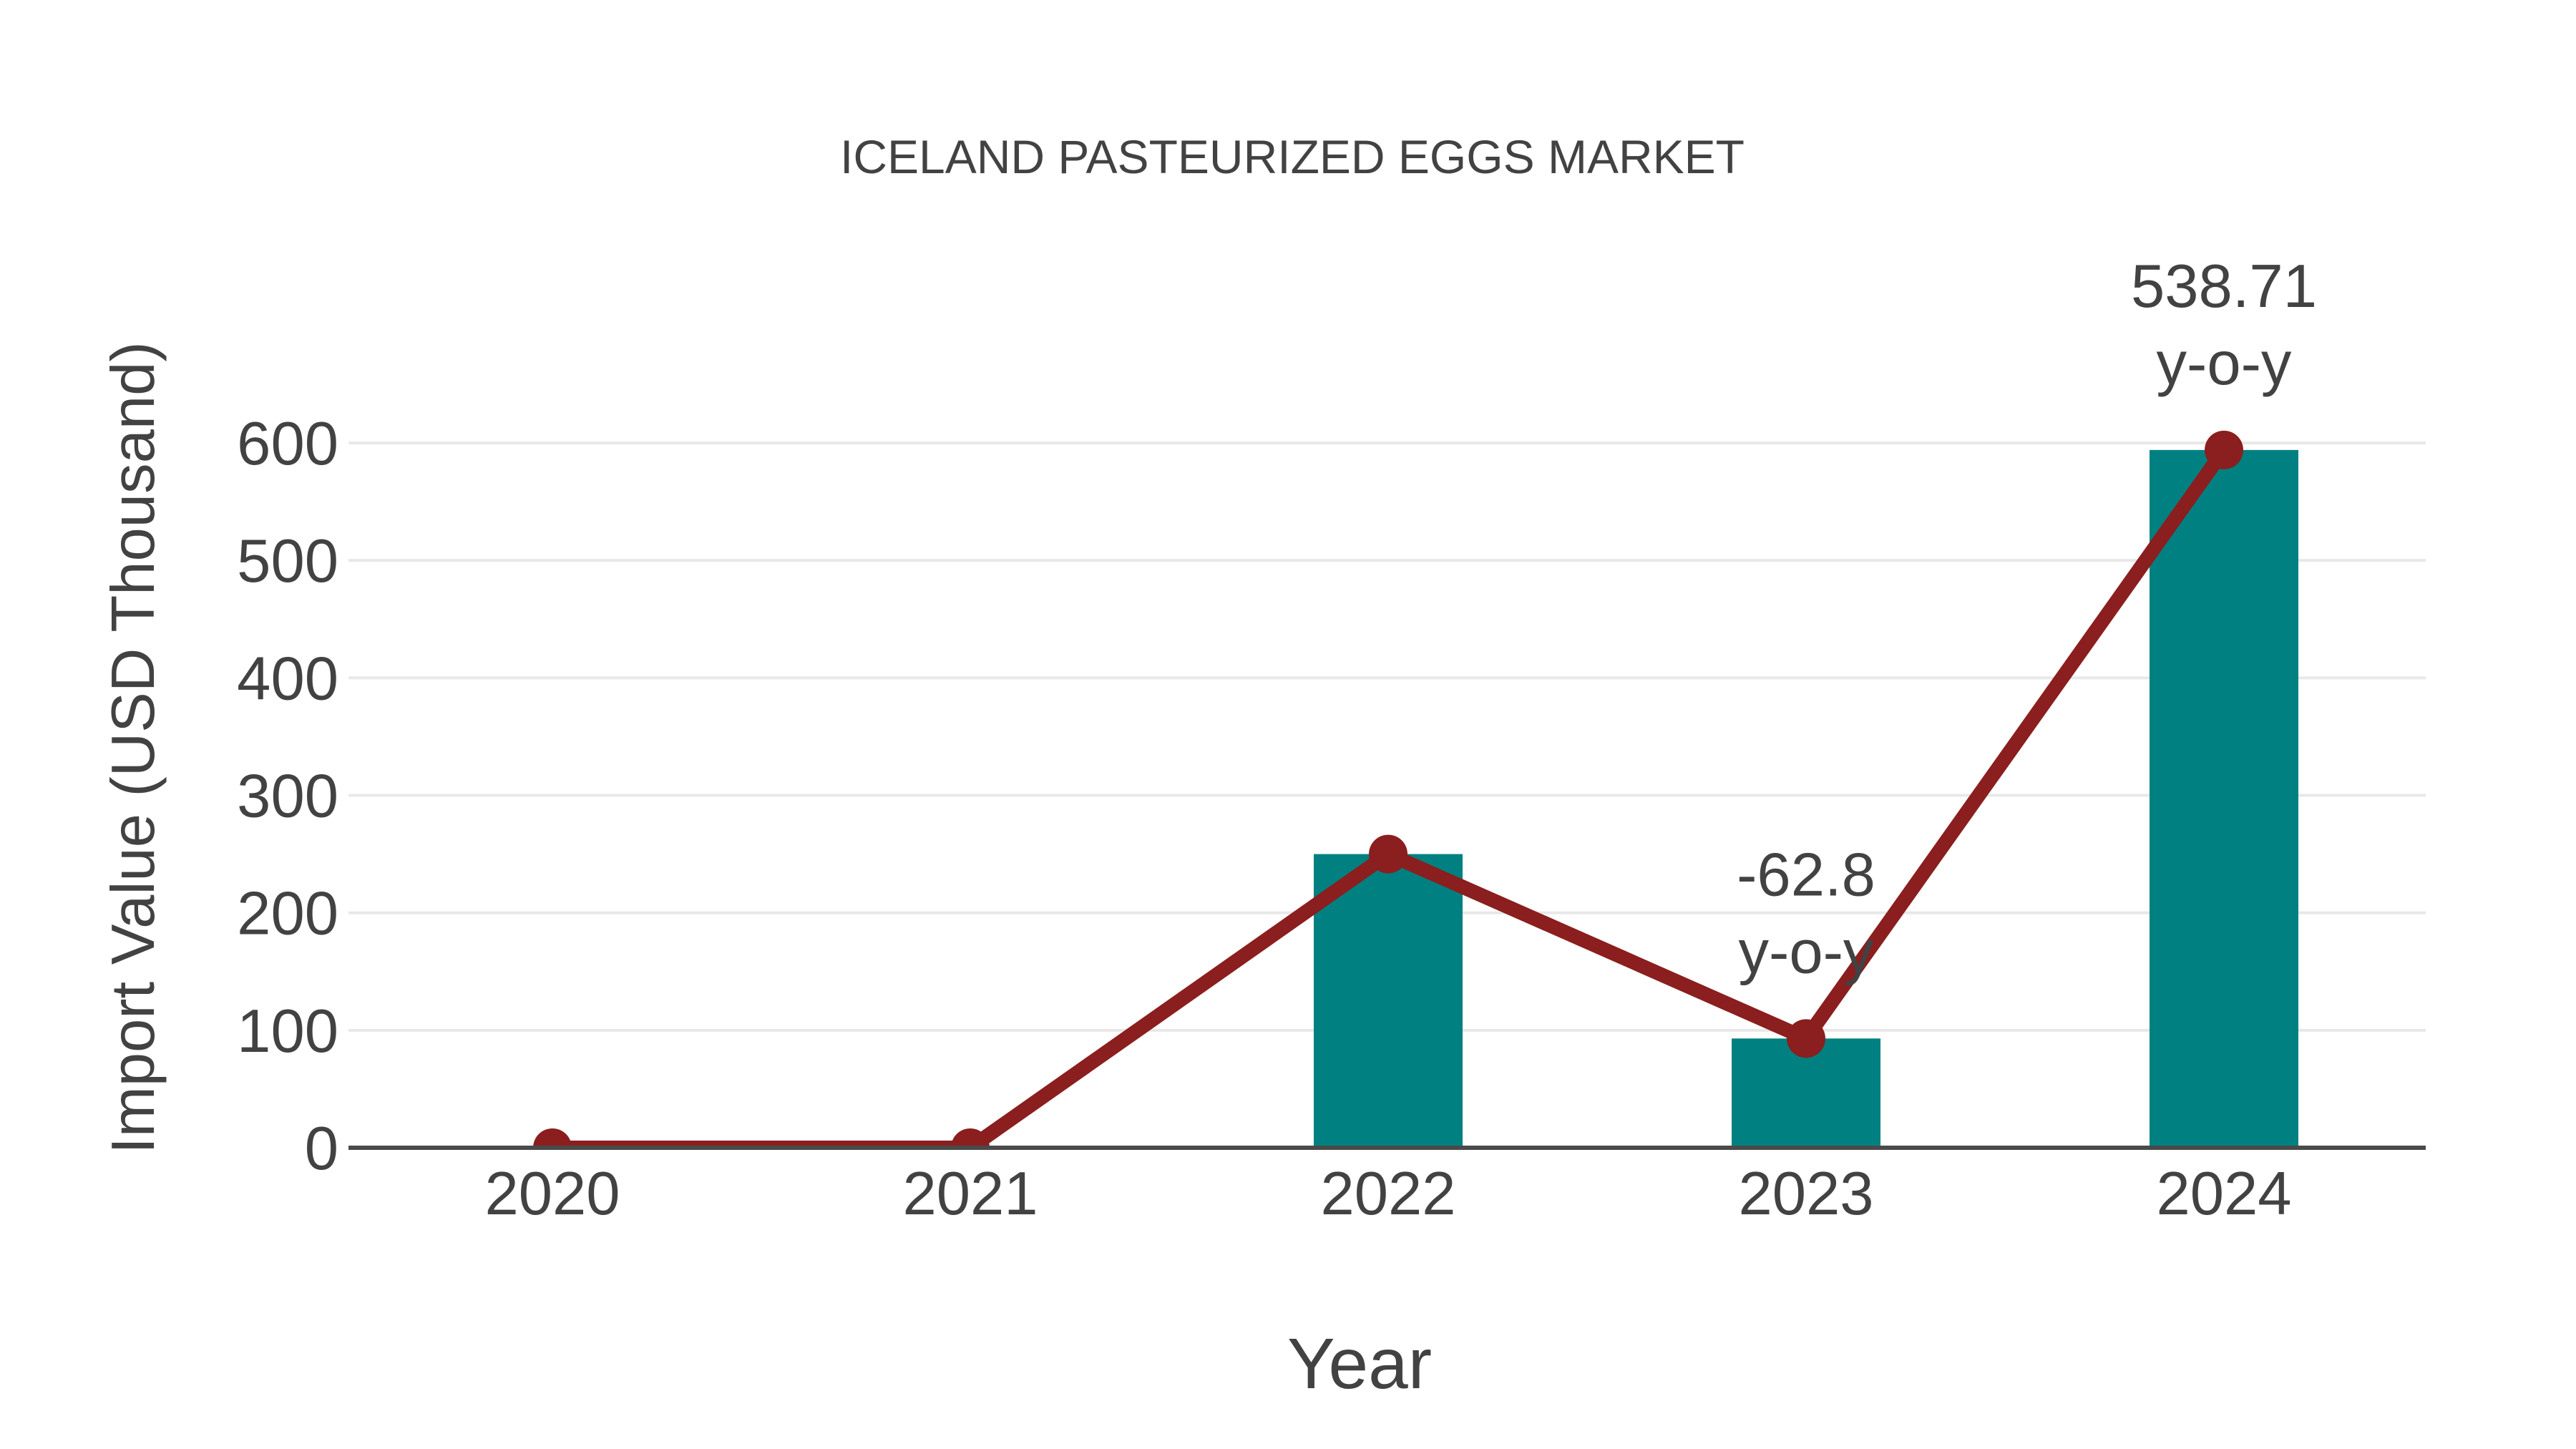 This screenshot has width=2576, height=1449. Describe the element at coordinates (2224, 287) in the screenshot. I see `annotation-value-2024: 538.71` at that location.